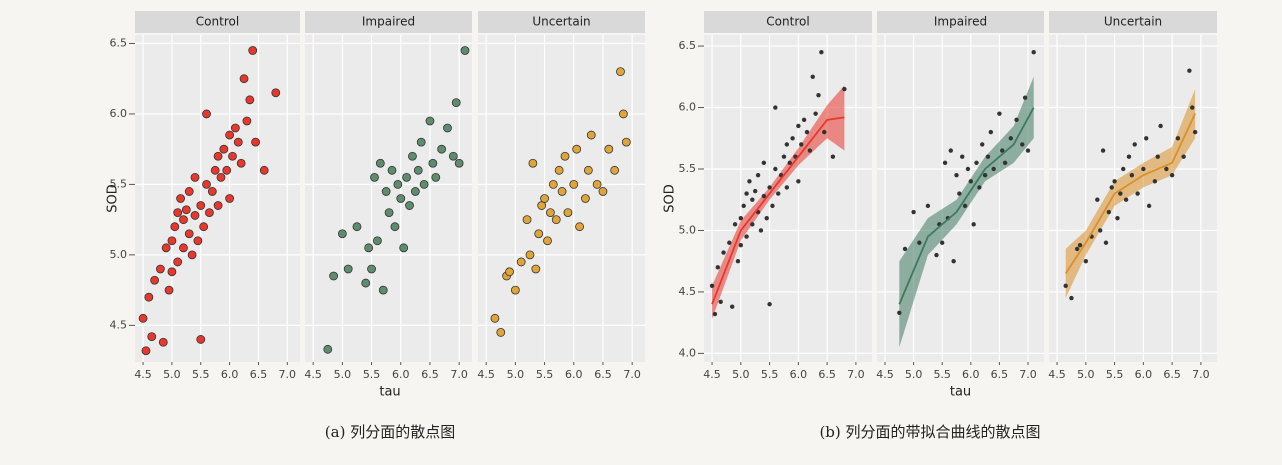  I want to click on caption: (a) 列分面的散点图, so click(390, 432).